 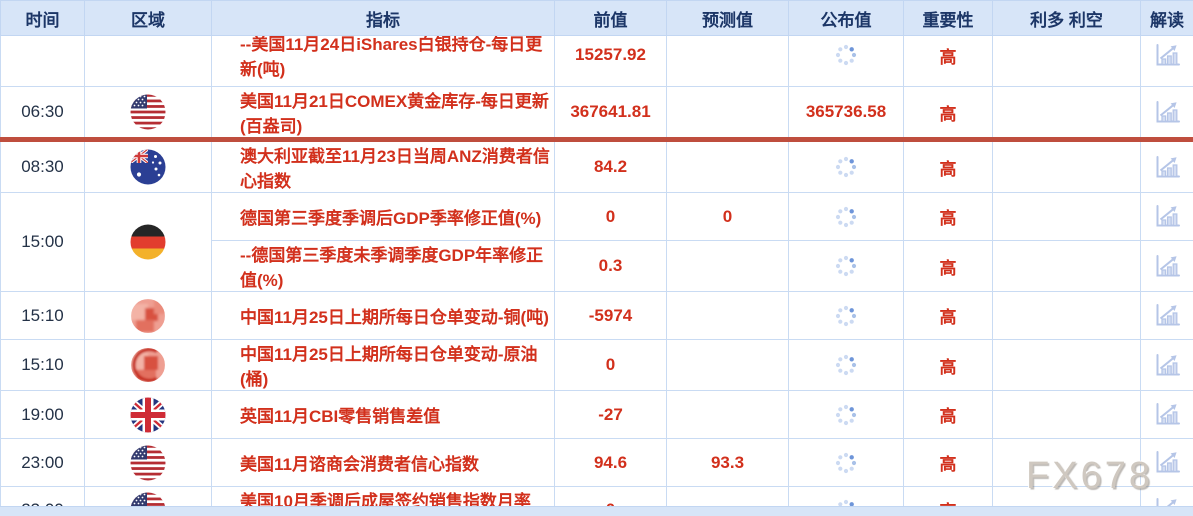 I want to click on previous-value-cell: 0.3, so click(x=610, y=266).